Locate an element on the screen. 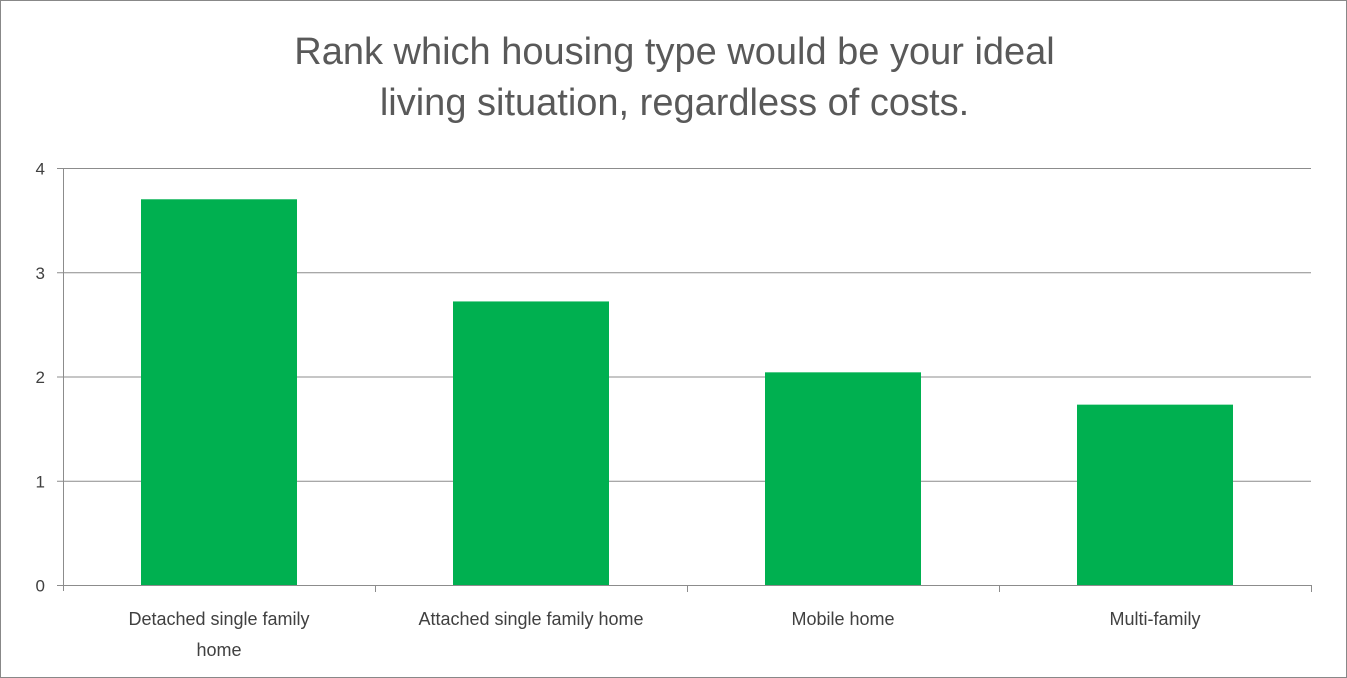 The width and height of the screenshot is (1347, 678). x-category-label: Mobile home is located at coordinates (842, 619).